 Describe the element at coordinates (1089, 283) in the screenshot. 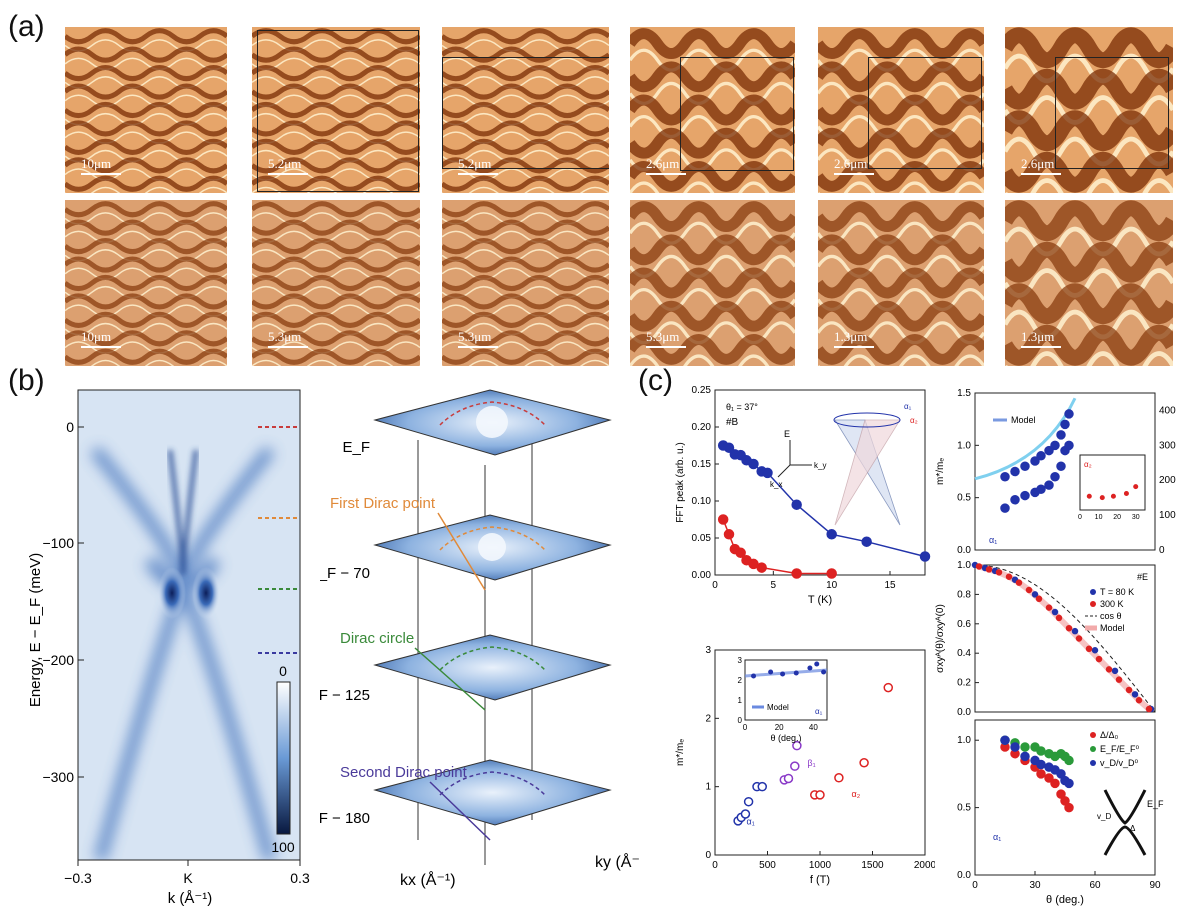

I see `microscopy-image: 1.3μm` at that location.